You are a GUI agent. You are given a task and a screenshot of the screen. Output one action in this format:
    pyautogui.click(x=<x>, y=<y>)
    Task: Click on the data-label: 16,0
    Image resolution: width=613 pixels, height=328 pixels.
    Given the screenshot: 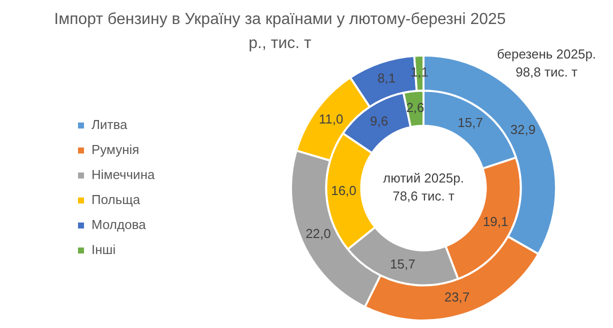 What is the action you would take?
    pyautogui.click(x=343, y=190)
    